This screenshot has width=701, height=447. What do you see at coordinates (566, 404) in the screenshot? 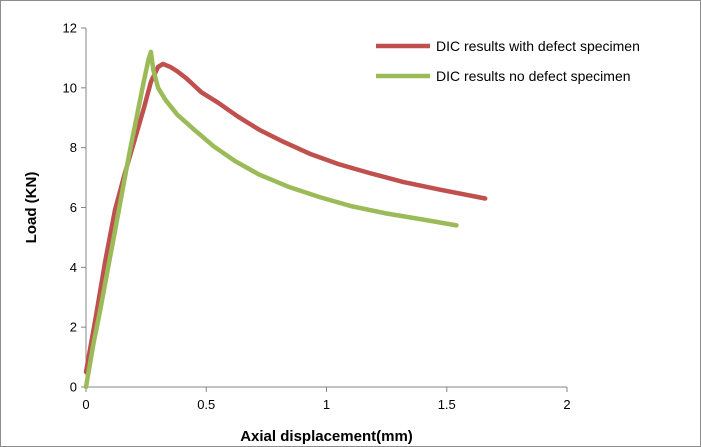
I see `x-tick-label: 2` at bounding box center [566, 404].